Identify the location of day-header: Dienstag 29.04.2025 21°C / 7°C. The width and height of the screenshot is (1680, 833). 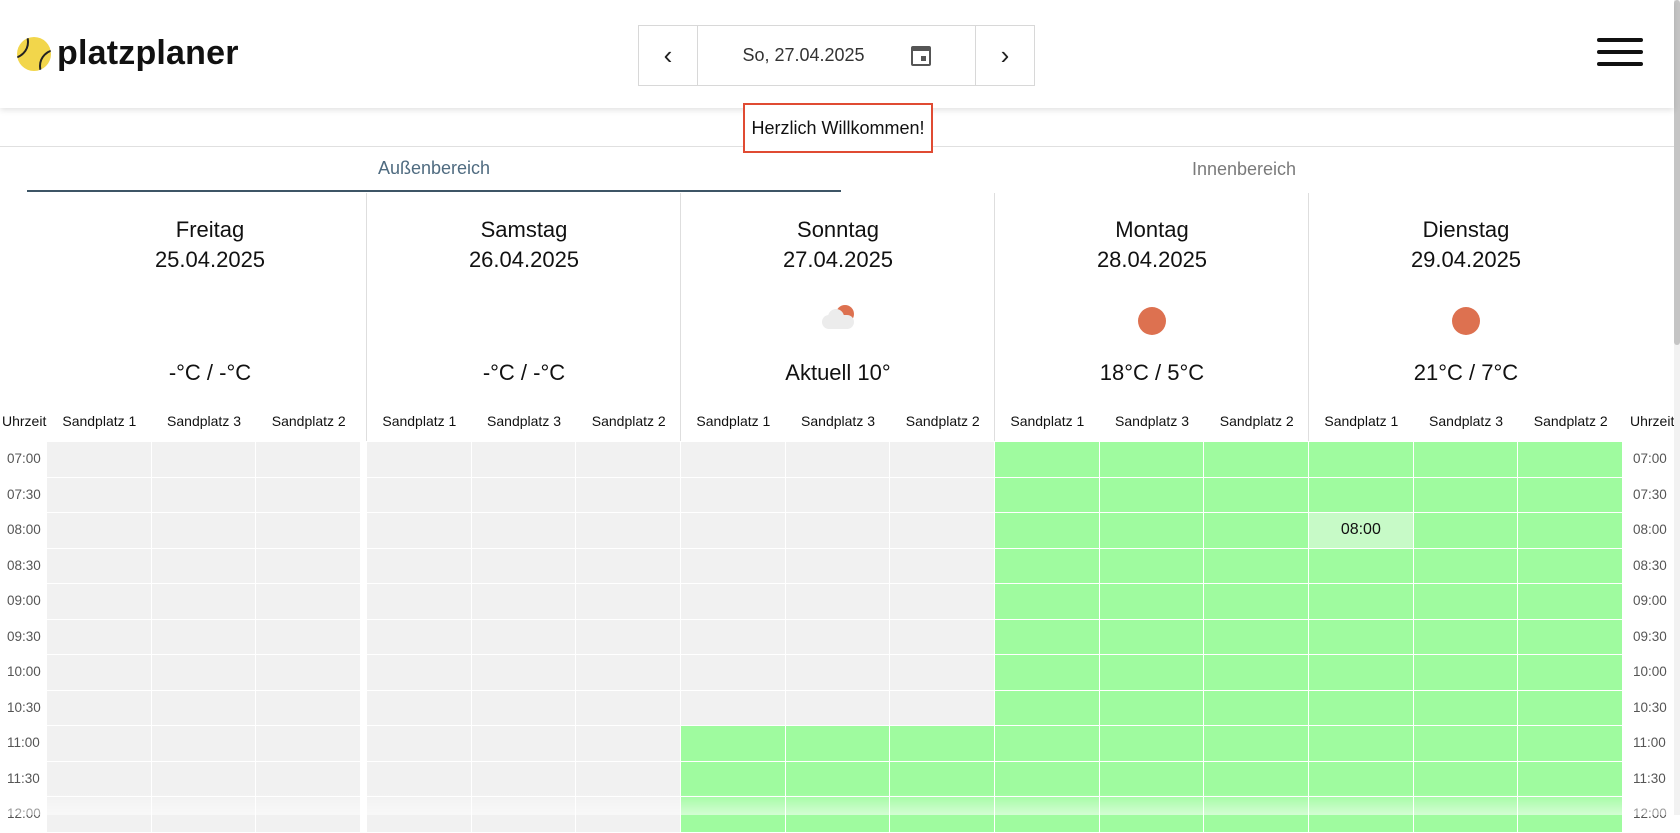
(1466, 315).